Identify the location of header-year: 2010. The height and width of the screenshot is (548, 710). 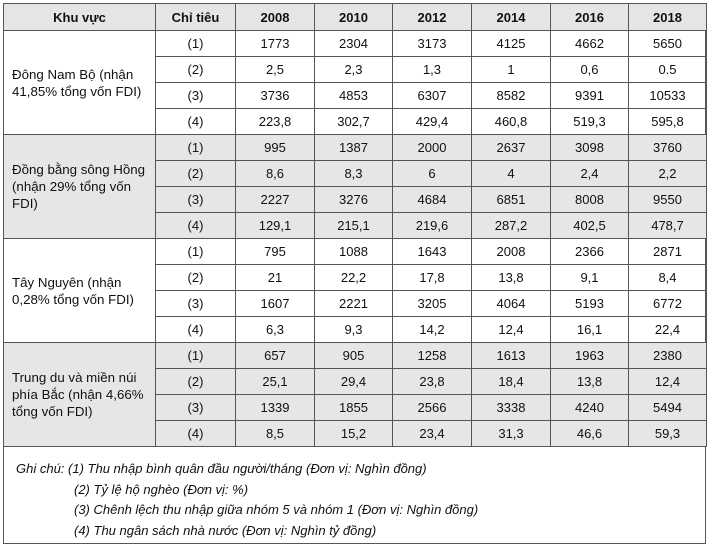
(353, 17).